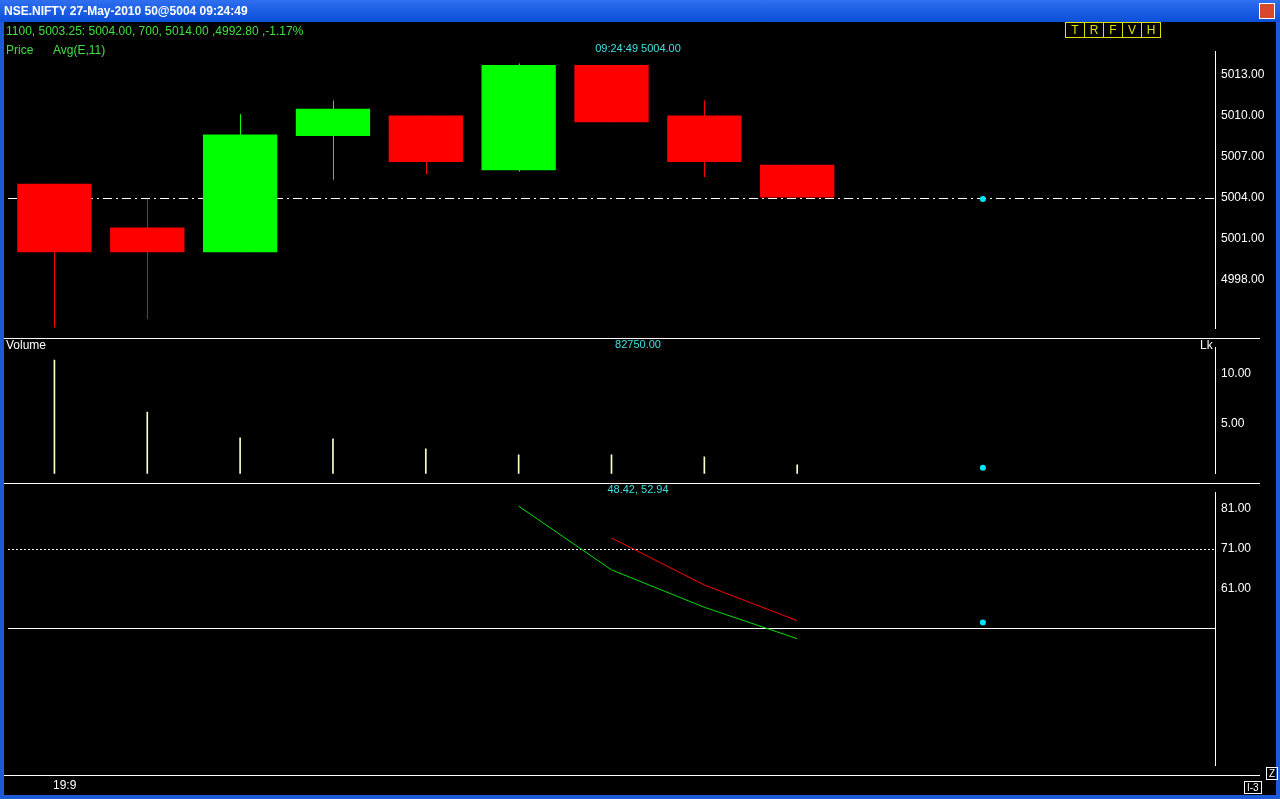 The image size is (1280, 799). I want to click on y-axis-title: Lk, so click(1206, 345).